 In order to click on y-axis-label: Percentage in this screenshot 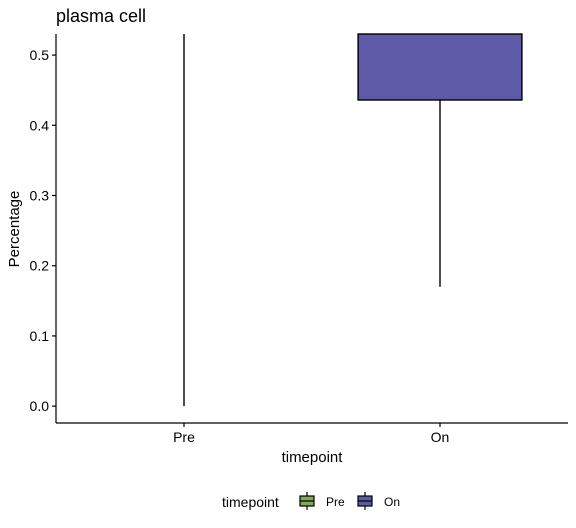, I will do `click(14, 229)`.